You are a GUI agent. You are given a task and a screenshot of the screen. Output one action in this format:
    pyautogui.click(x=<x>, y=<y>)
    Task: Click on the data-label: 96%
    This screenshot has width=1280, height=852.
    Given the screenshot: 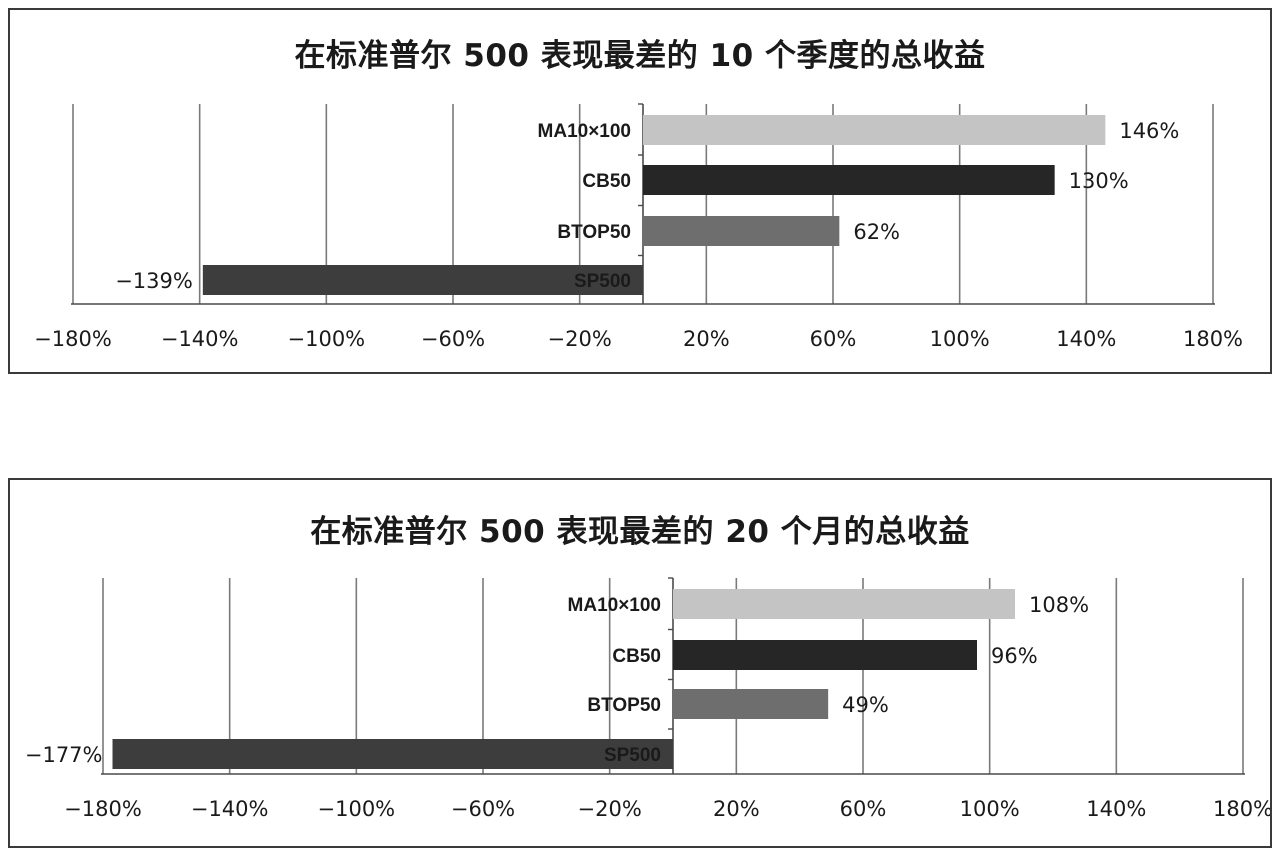 What is the action you would take?
    pyautogui.click(x=1014, y=656)
    